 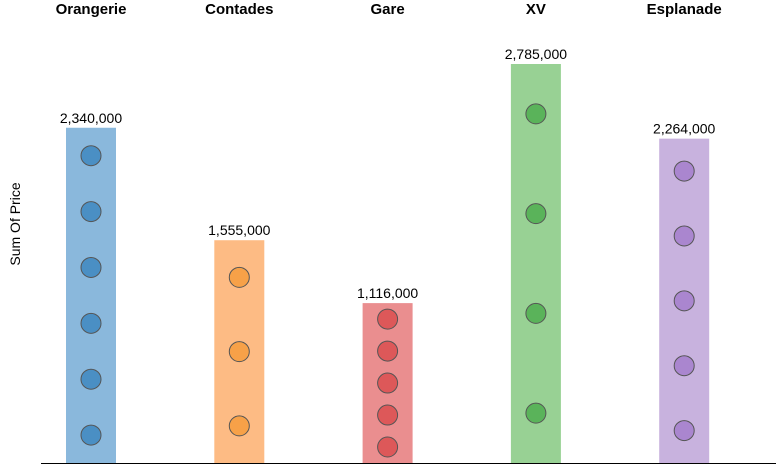 What do you see at coordinates (536, 54) in the screenshot?
I see `value-label-xv: 2,785,000` at bounding box center [536, 54].